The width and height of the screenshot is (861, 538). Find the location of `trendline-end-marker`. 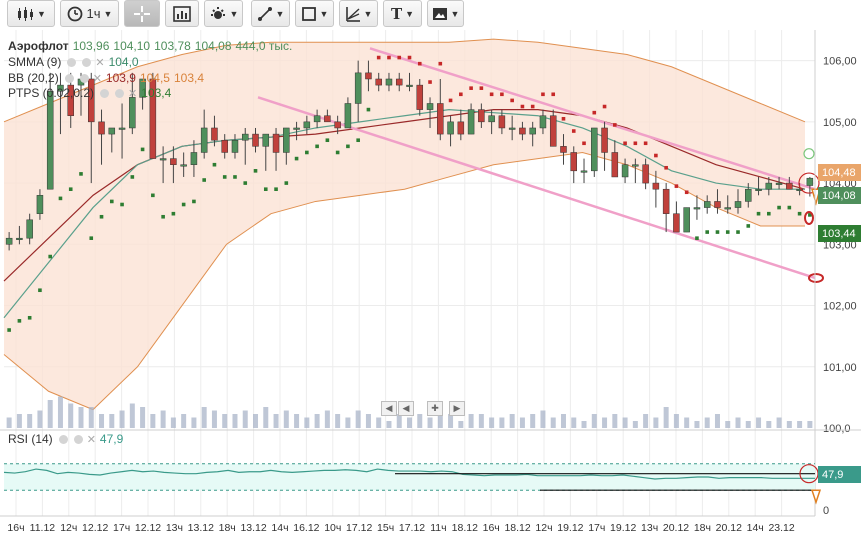

trendline-end-marker is located at coordinates (816, 277).